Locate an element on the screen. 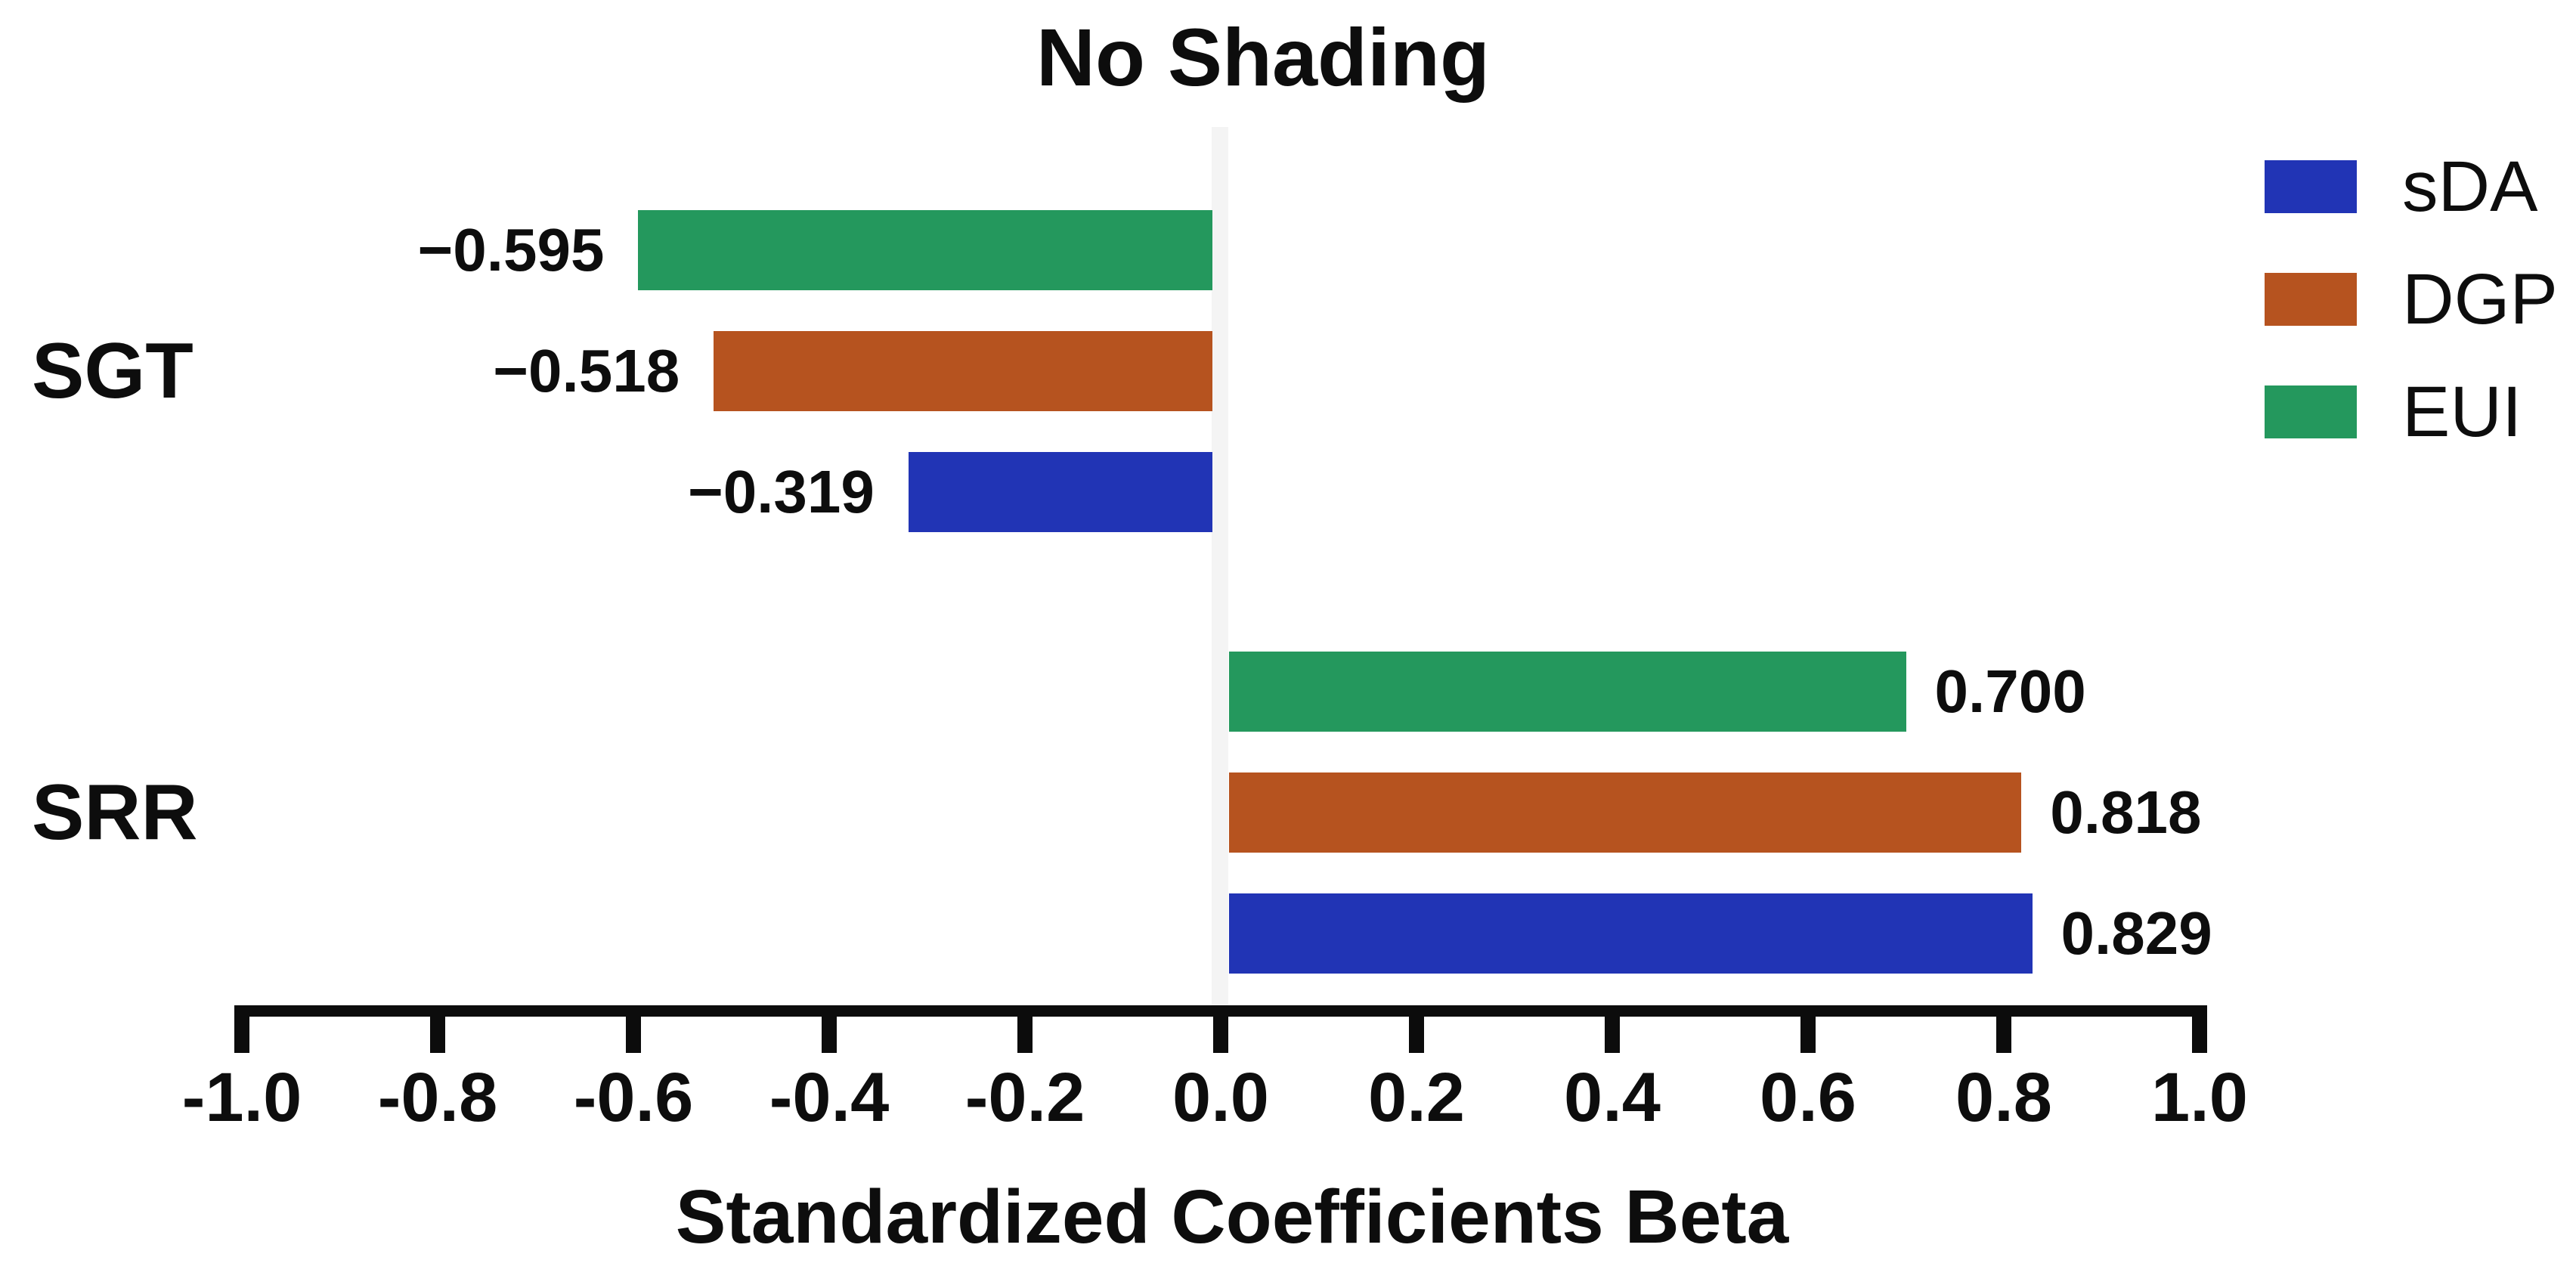 This screenshot has width=2576, height=1288. bar-SGT-EUI is located at coordinates (925, 250).